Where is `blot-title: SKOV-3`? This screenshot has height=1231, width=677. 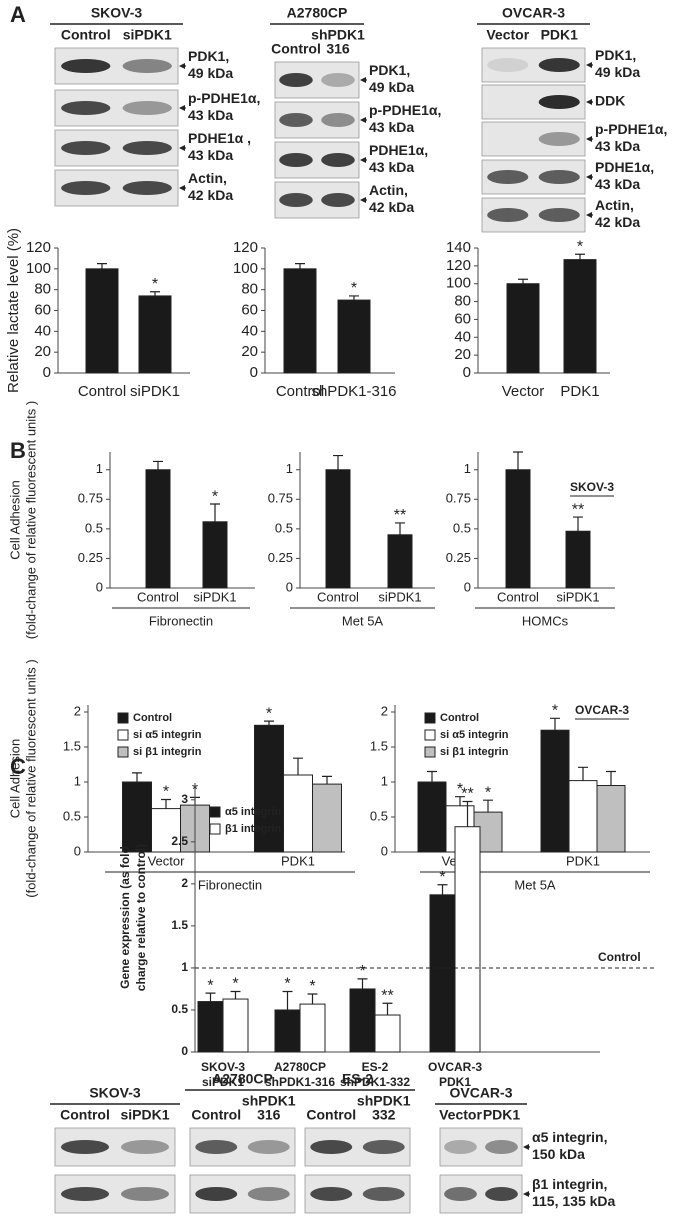 blot-title: SKOV-3 is located at coordinates (115, 1093).